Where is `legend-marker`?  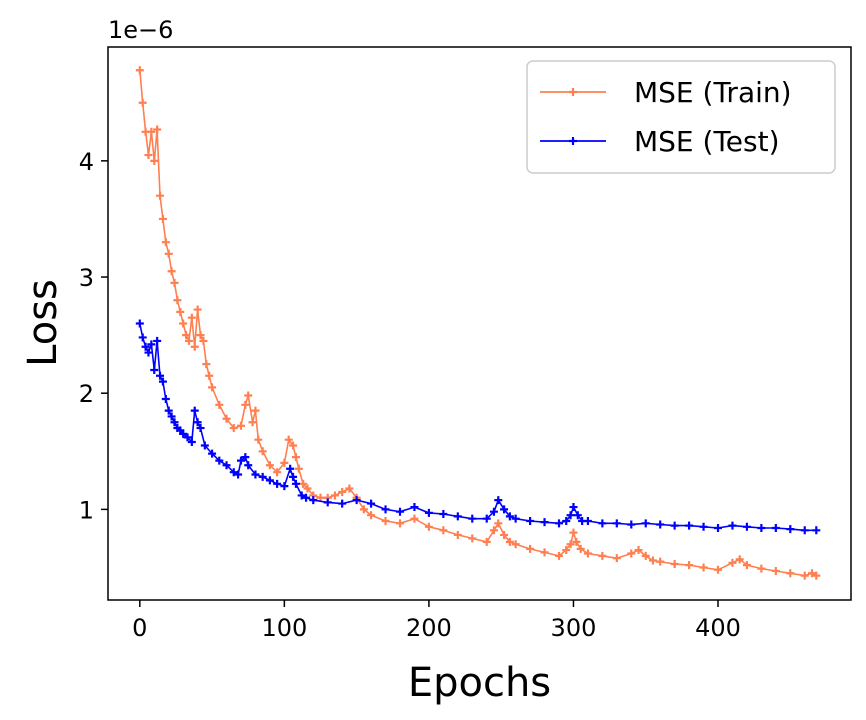 legend-marker is located at coordinates (573, 92).